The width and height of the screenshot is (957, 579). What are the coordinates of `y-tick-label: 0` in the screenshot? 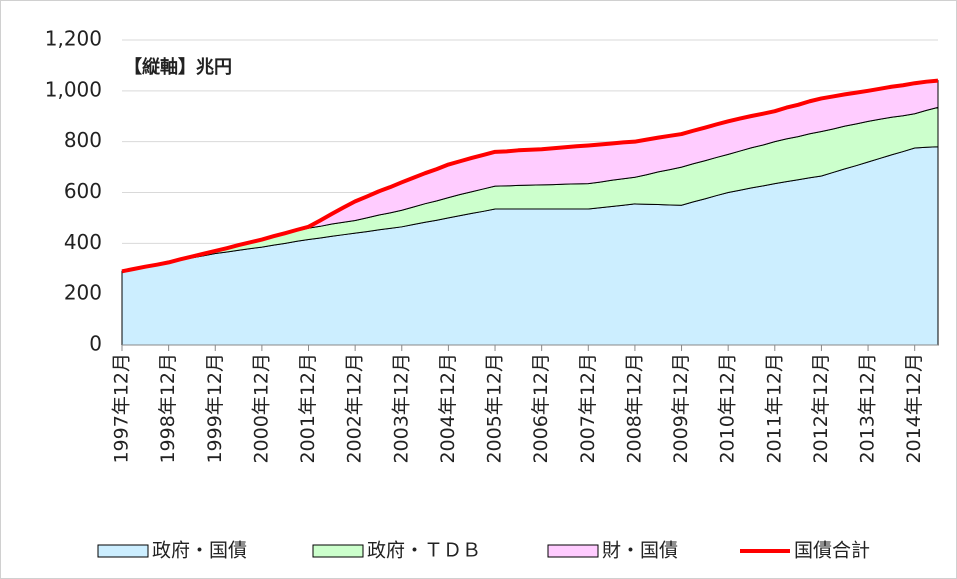 It's located at (95, 344).